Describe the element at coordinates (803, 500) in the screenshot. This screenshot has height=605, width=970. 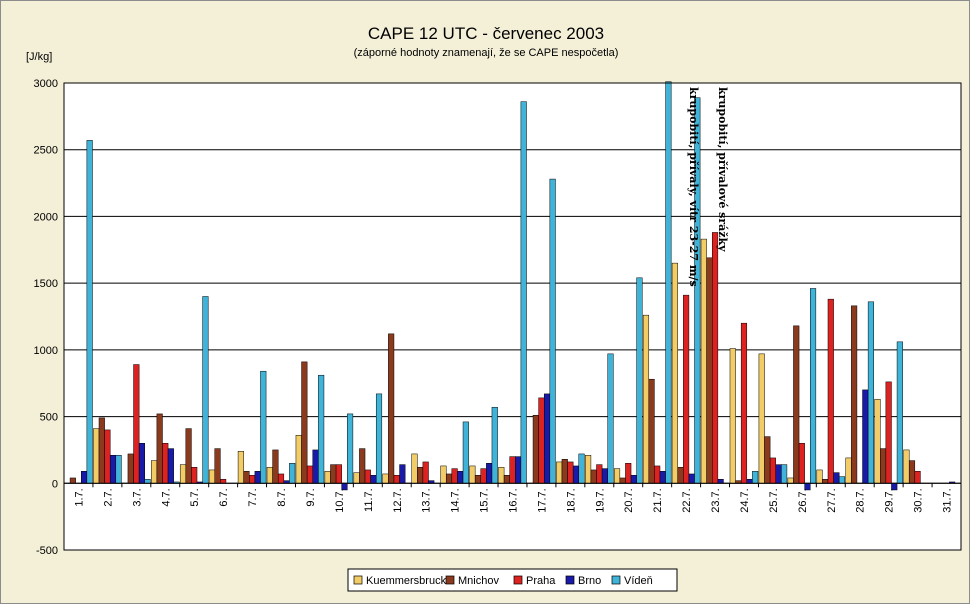
I see `x-tick-label: 26.7.` at that location.